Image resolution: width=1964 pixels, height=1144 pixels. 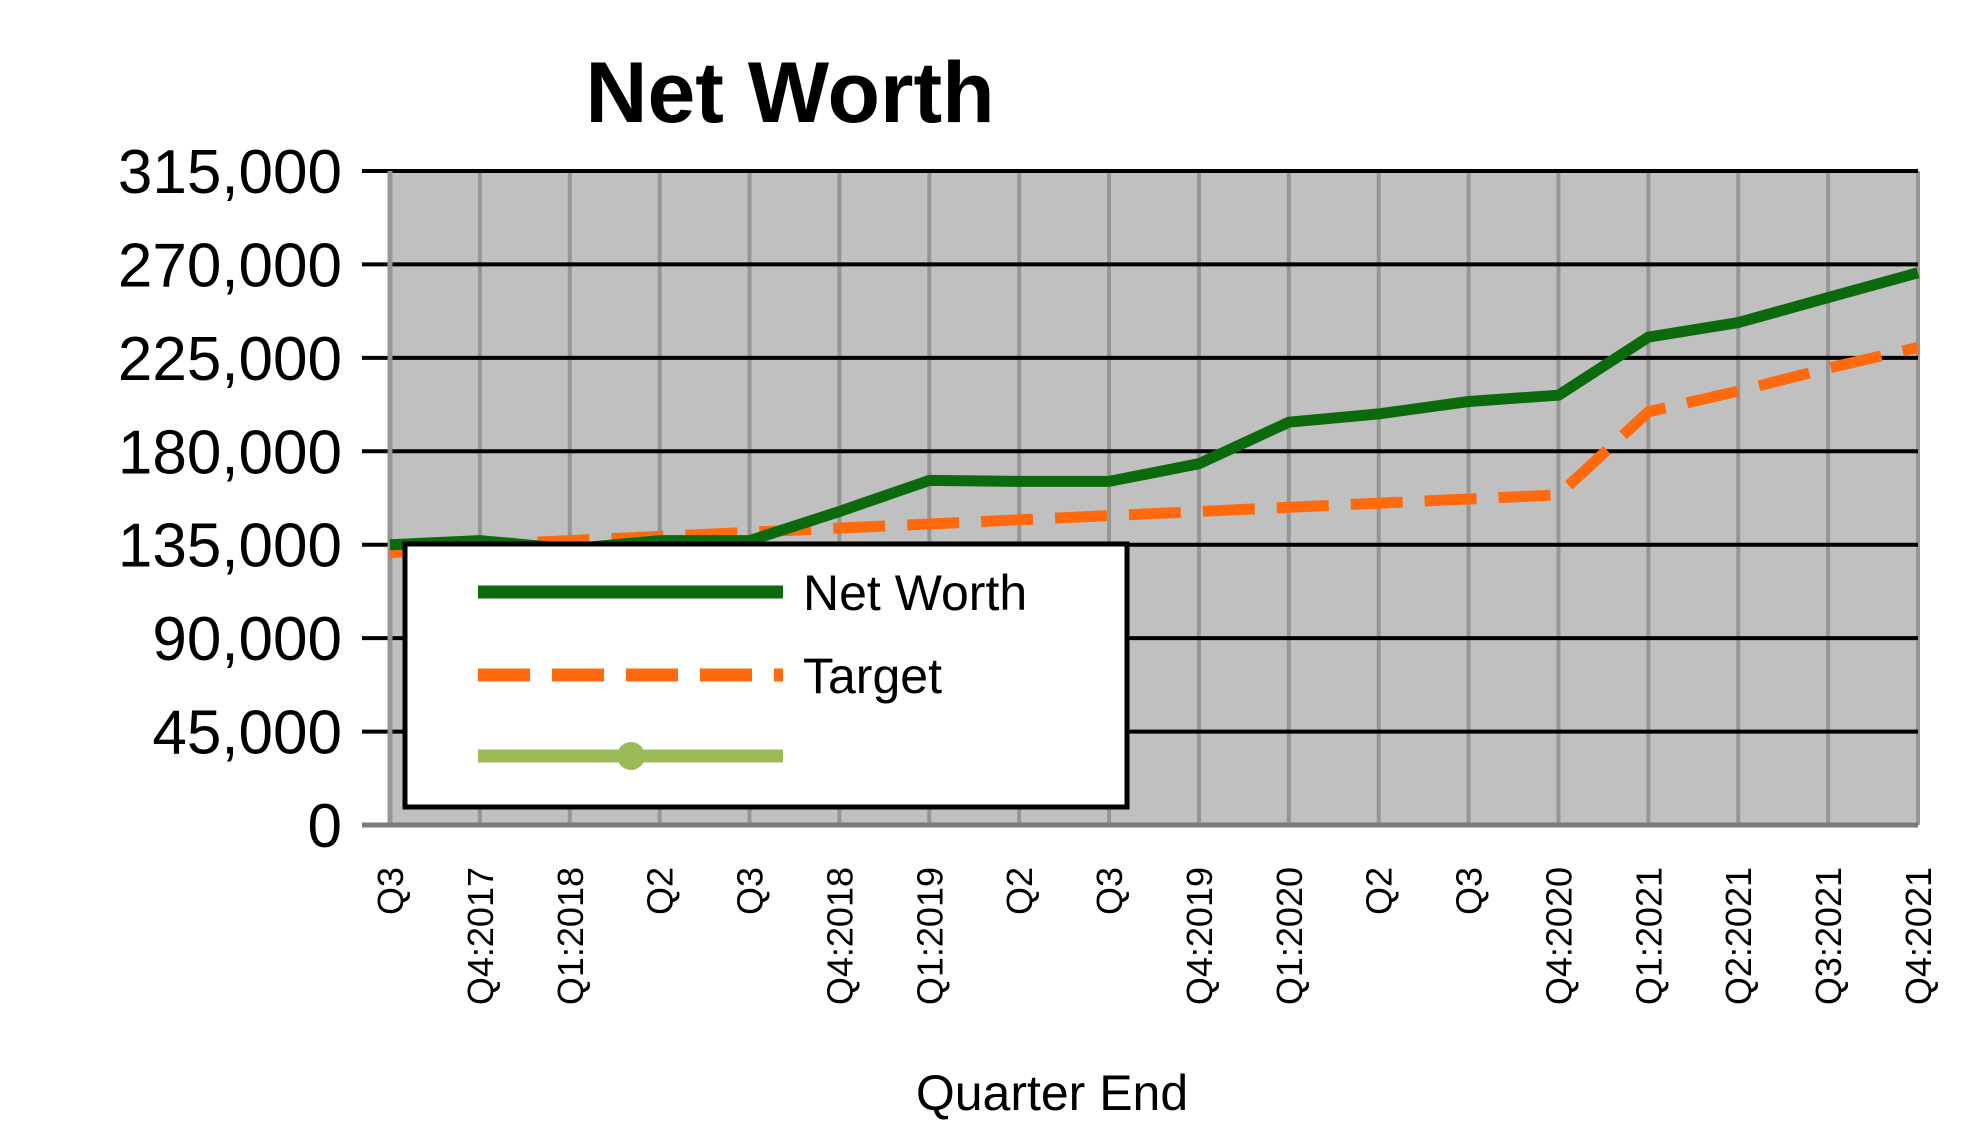 What do you see at coordinates (1648, 936) in the screenshot?
I see `x-tick-label: Q1:2021` at bounding box center [1648, 936].